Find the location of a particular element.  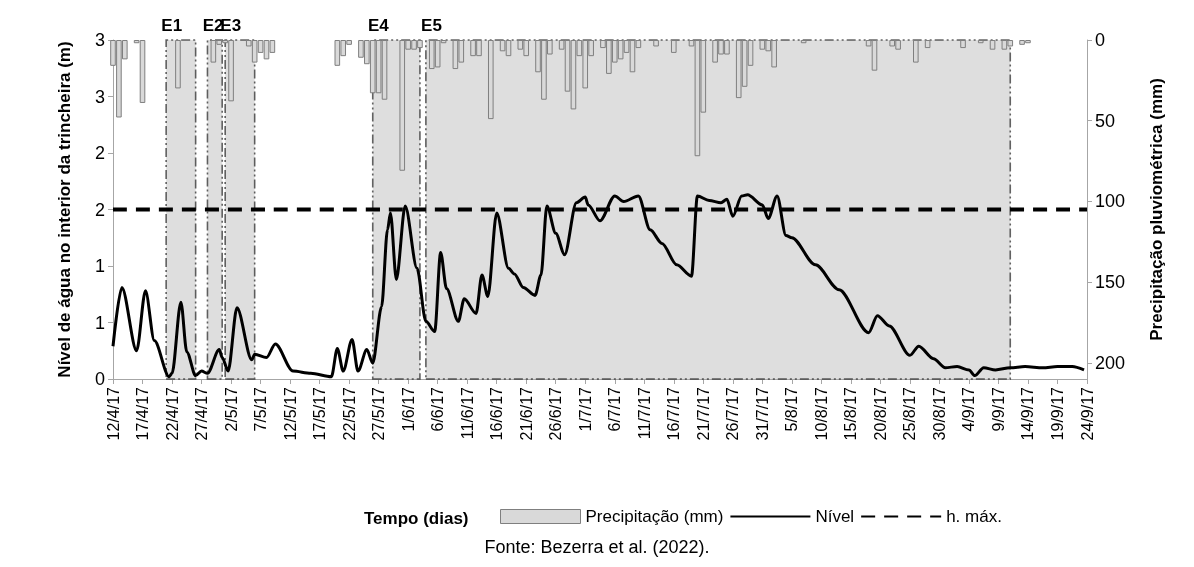

x-tick-label: 27/4/17 is located at coordinates (202, 413).